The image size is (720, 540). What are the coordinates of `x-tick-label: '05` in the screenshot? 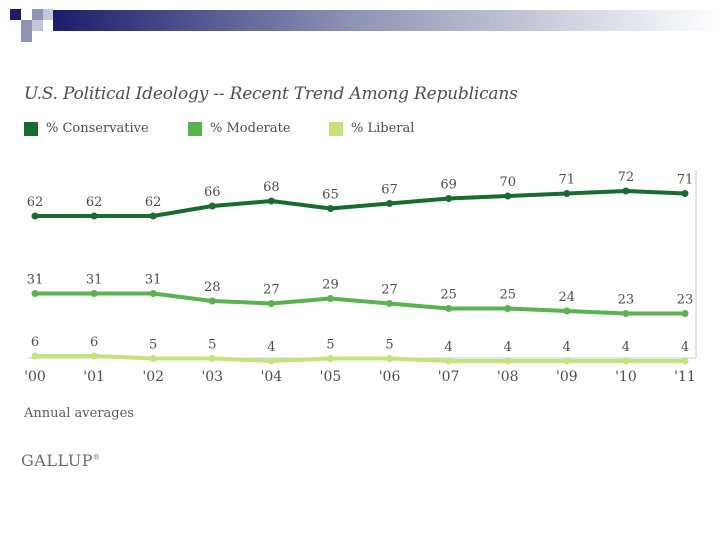 It's located at (331, 377).